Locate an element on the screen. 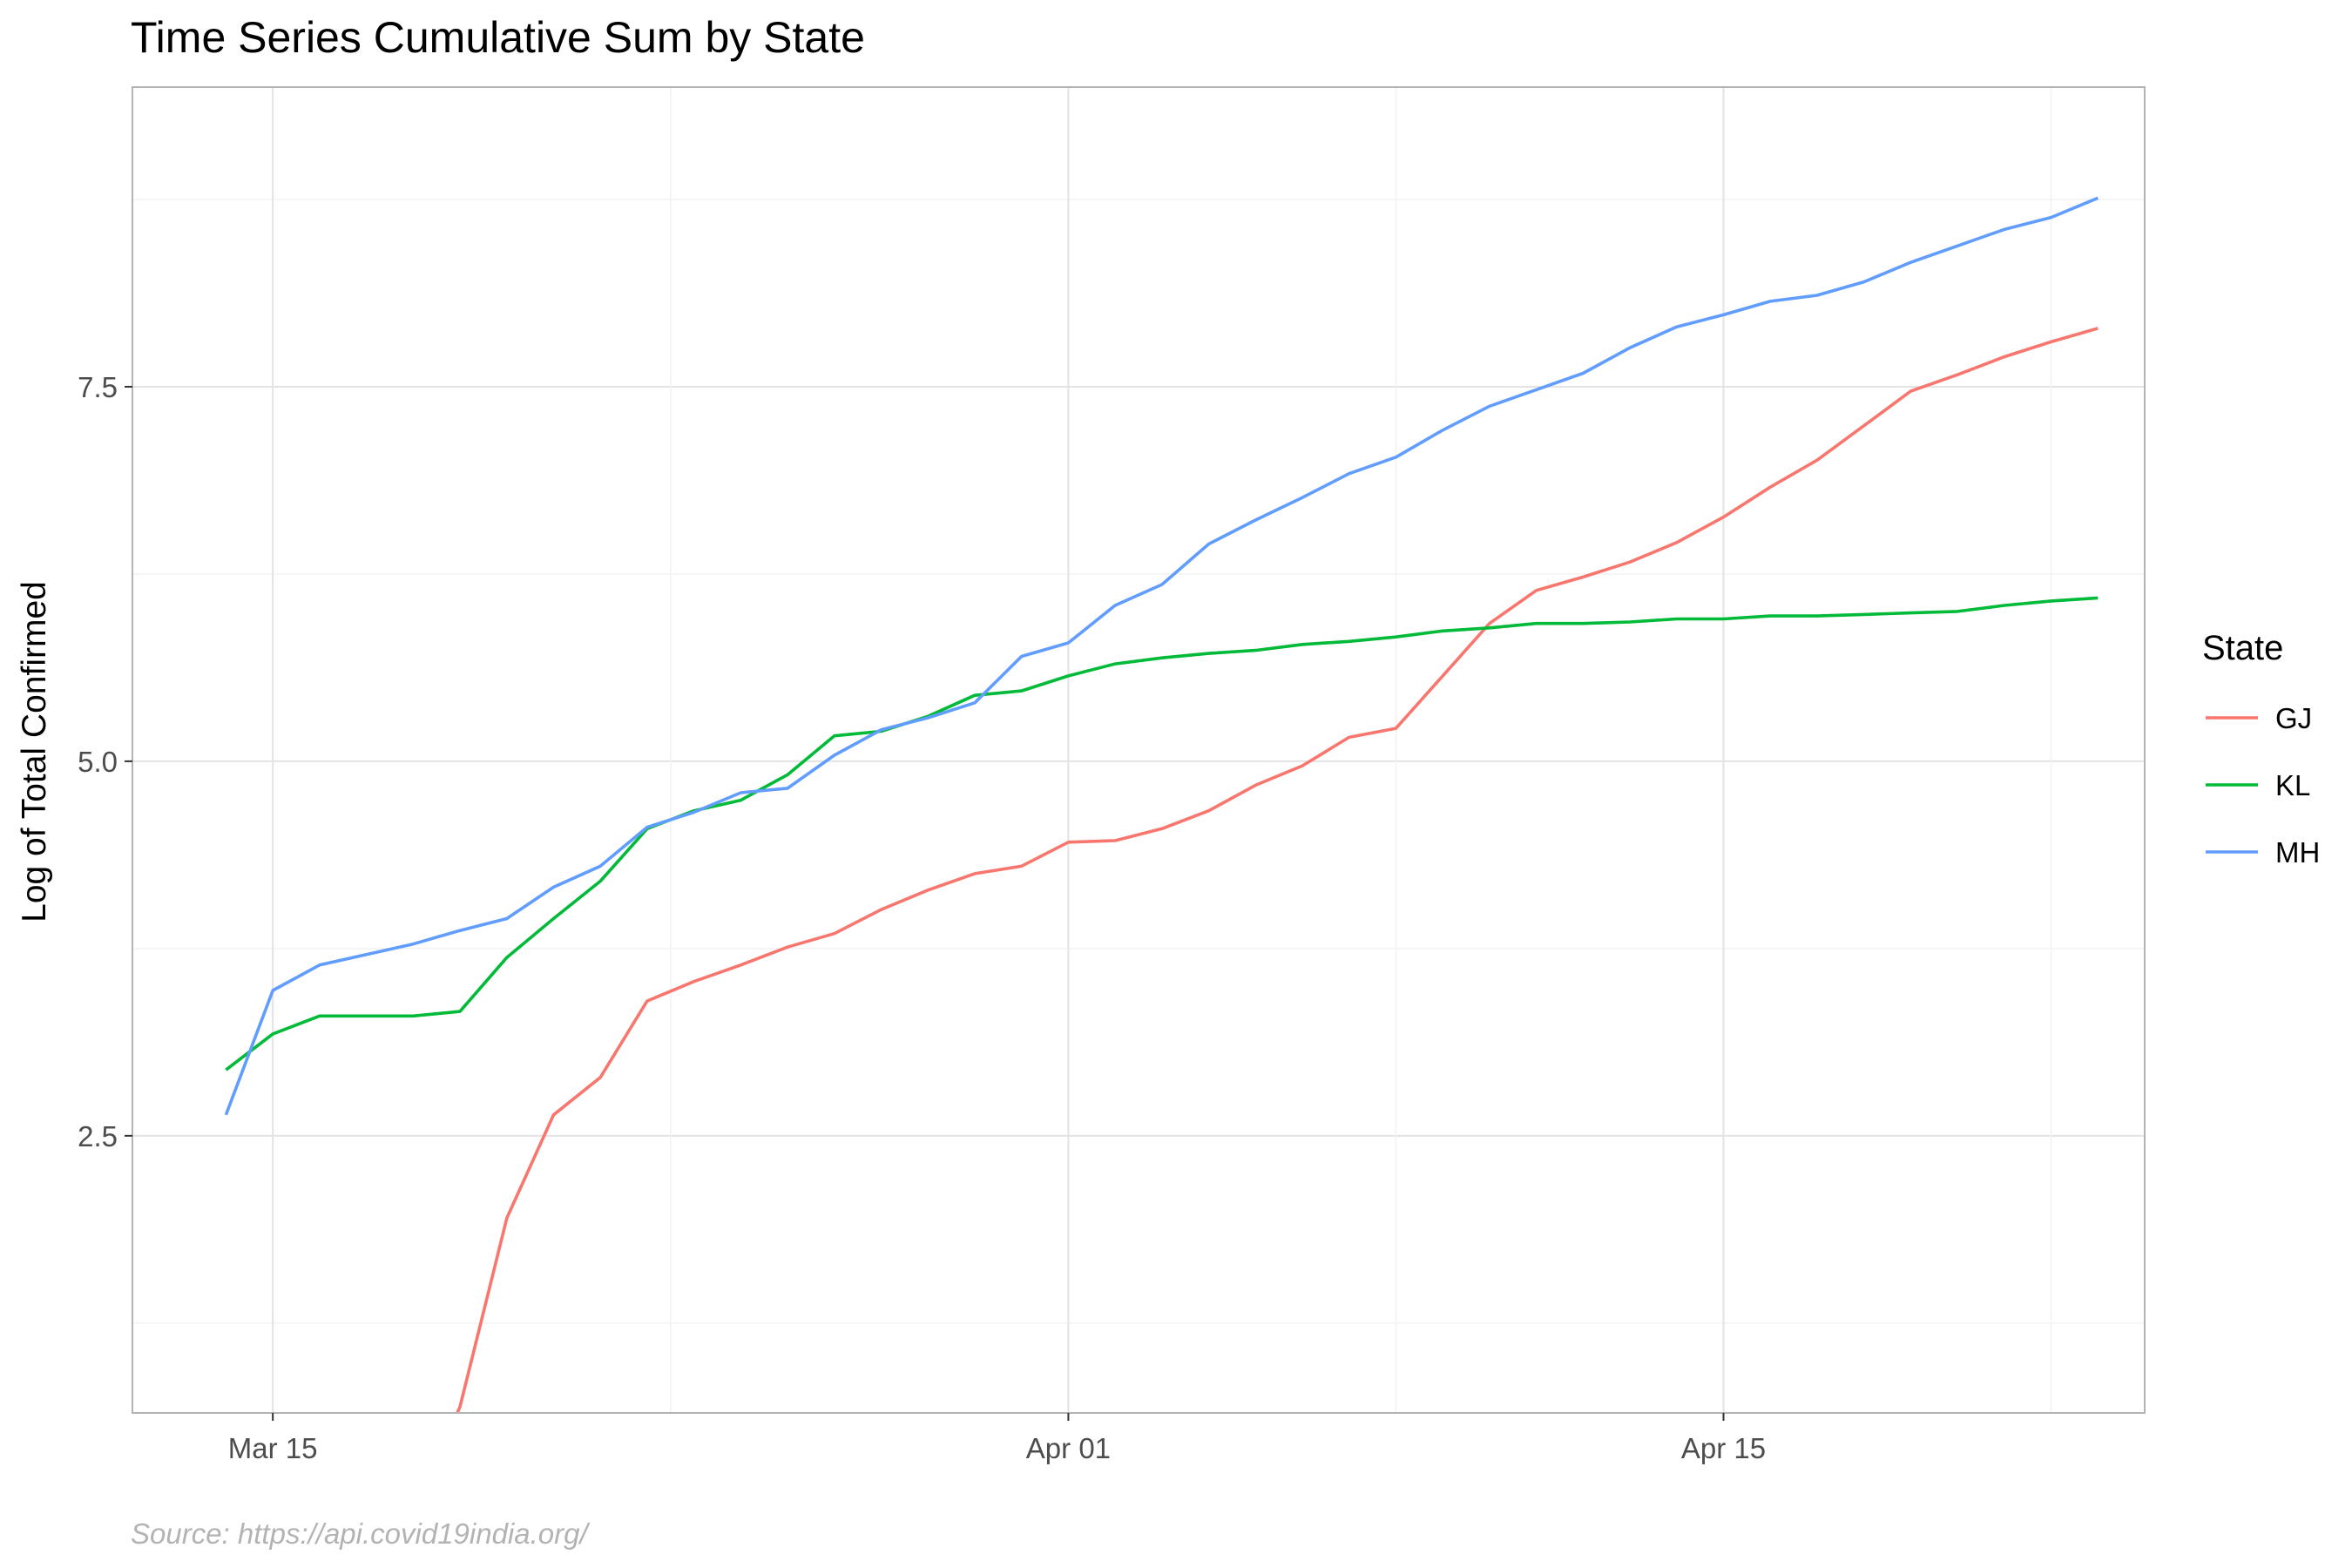  y-tick-label: 2.5 is located at coordinates (98, 1136).